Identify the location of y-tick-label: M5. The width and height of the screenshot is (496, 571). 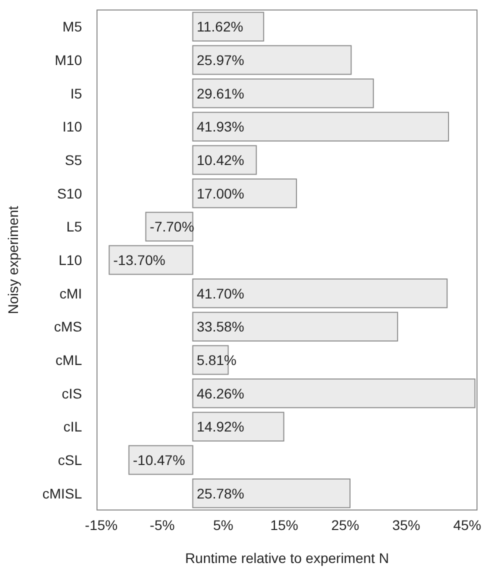
(72, 26).